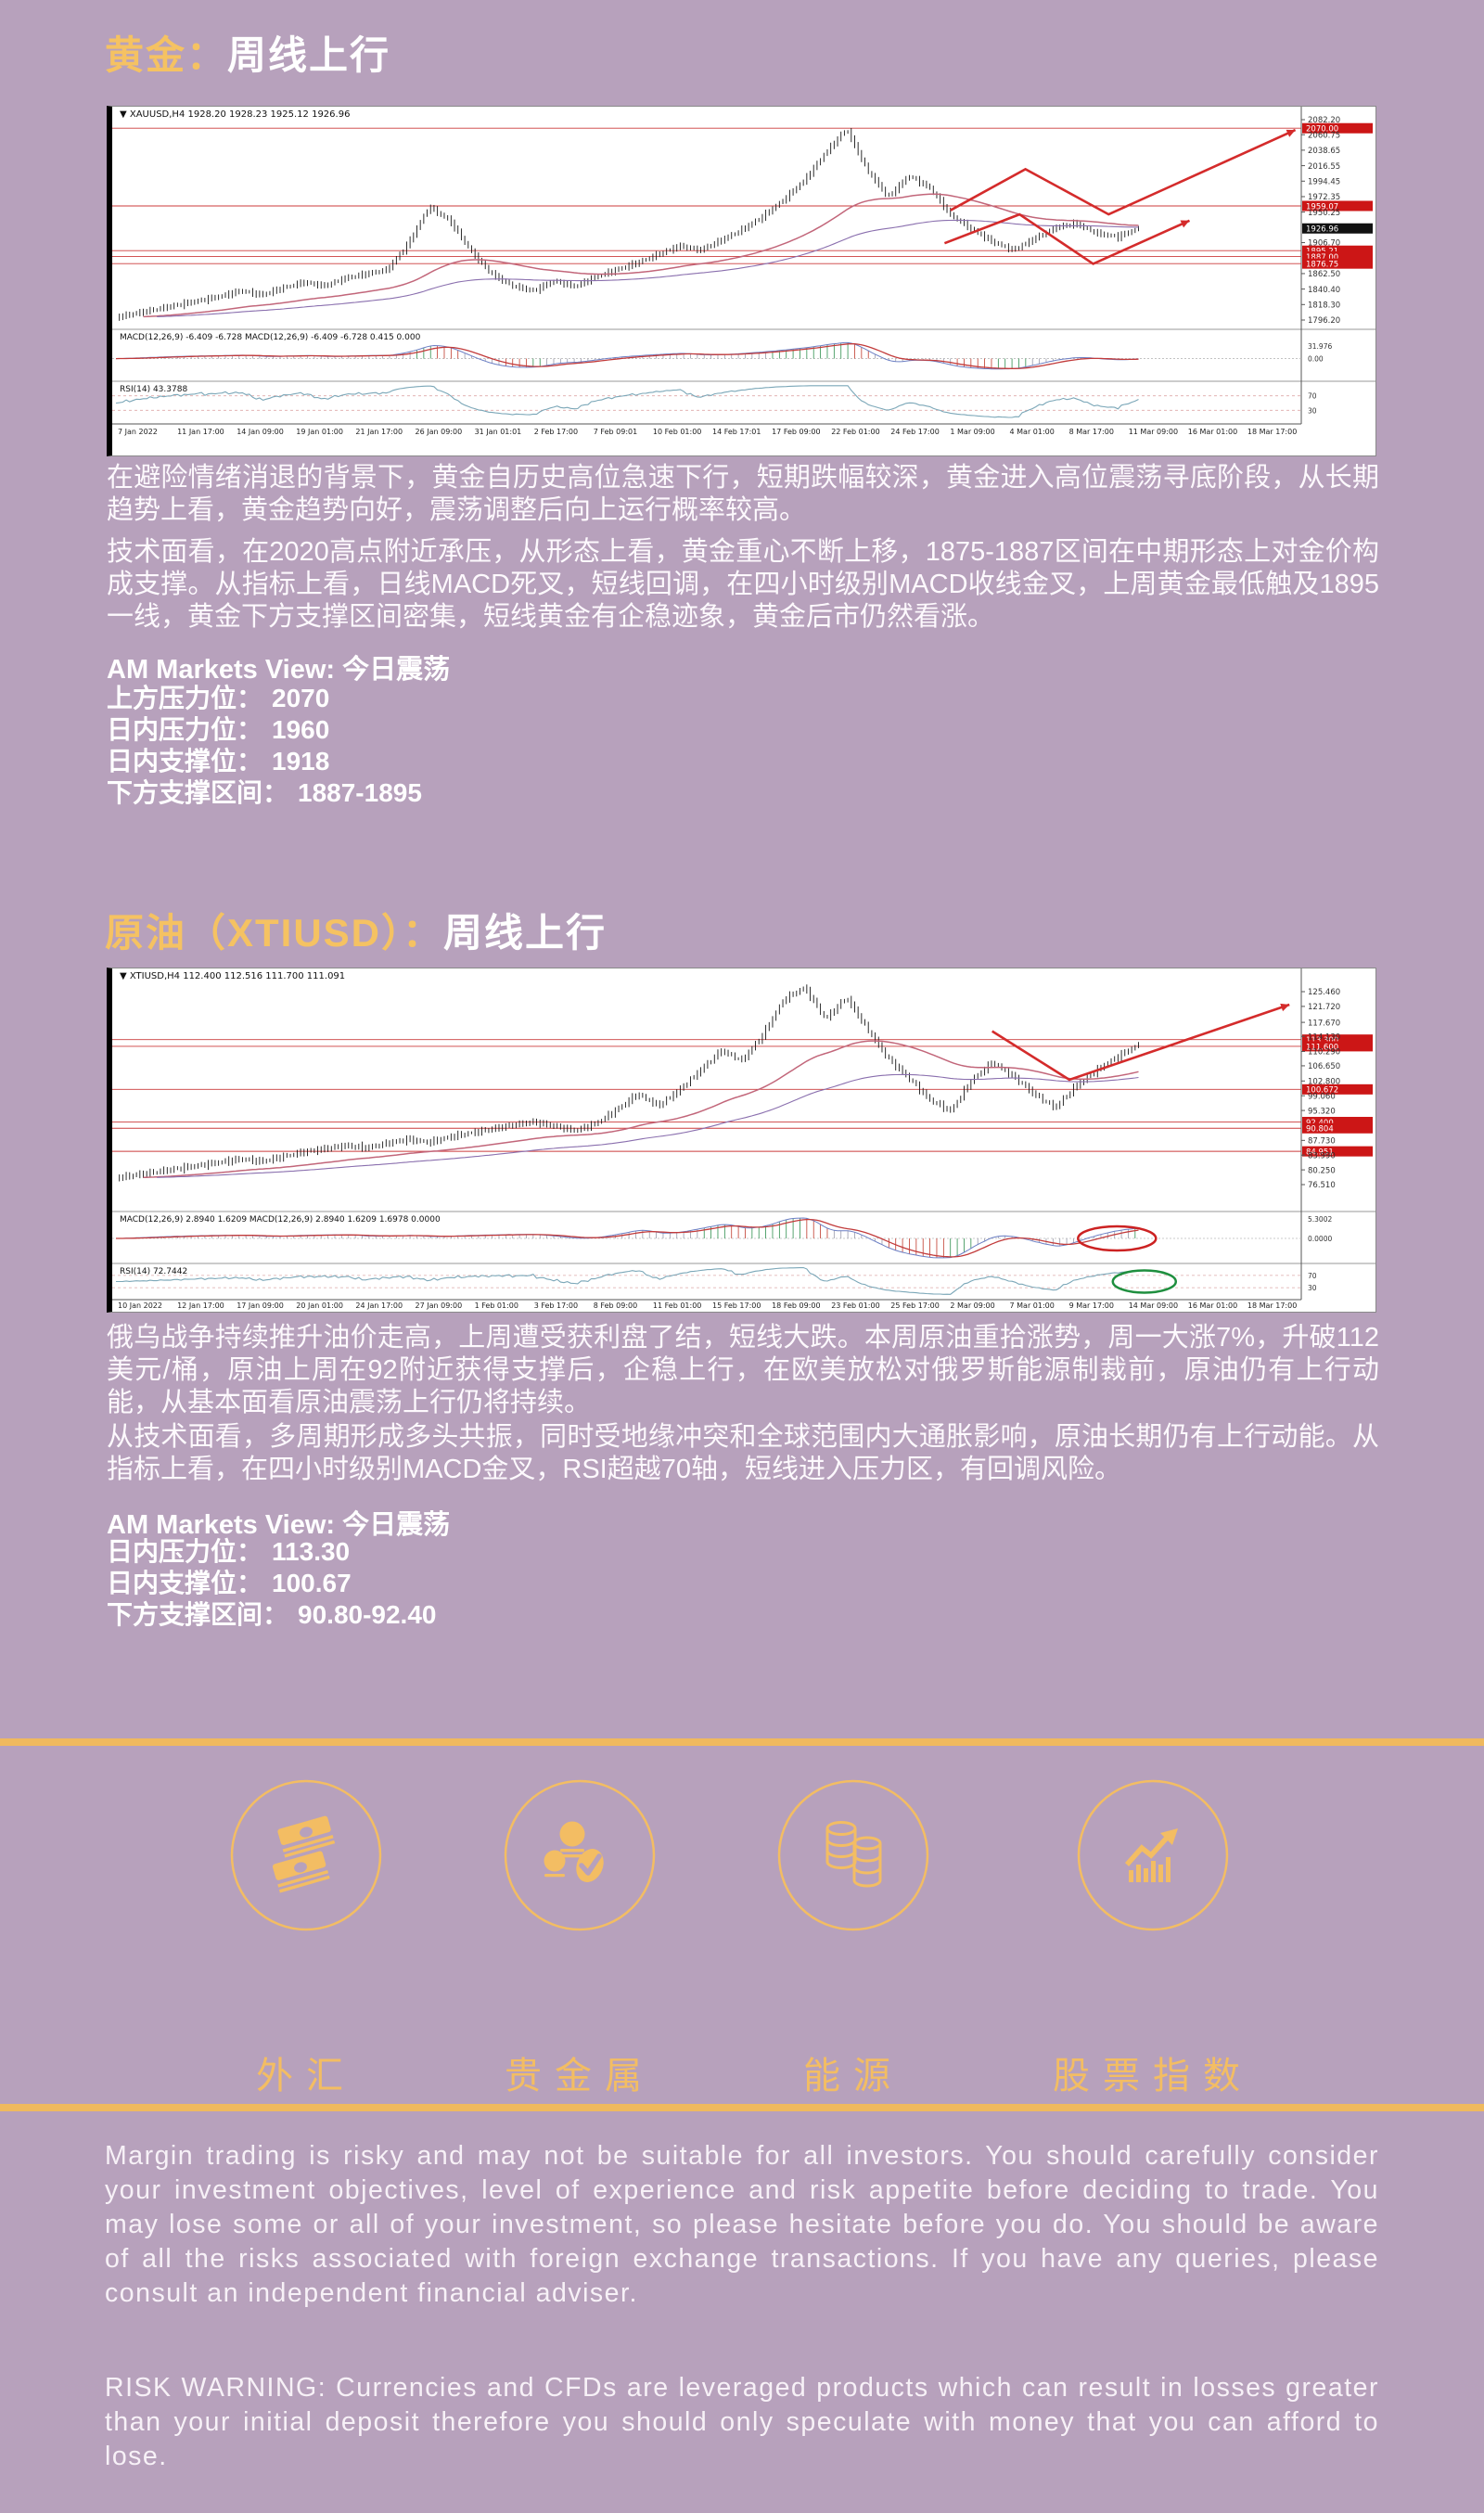  I want to click on svg-text: 99.060, so click(1322, 1096).